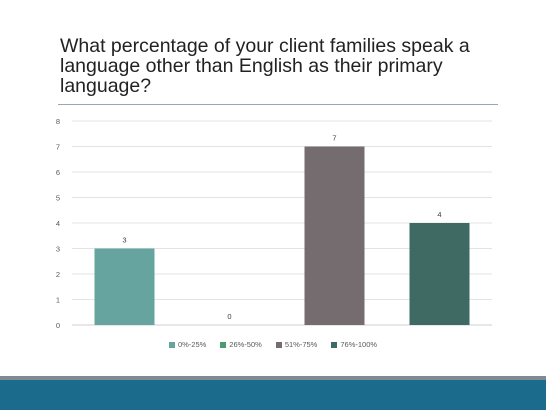  What do you see at coordinates (124, 240) in the screenshot?
I see `data-label: 3` at bounding box center [124, 240].